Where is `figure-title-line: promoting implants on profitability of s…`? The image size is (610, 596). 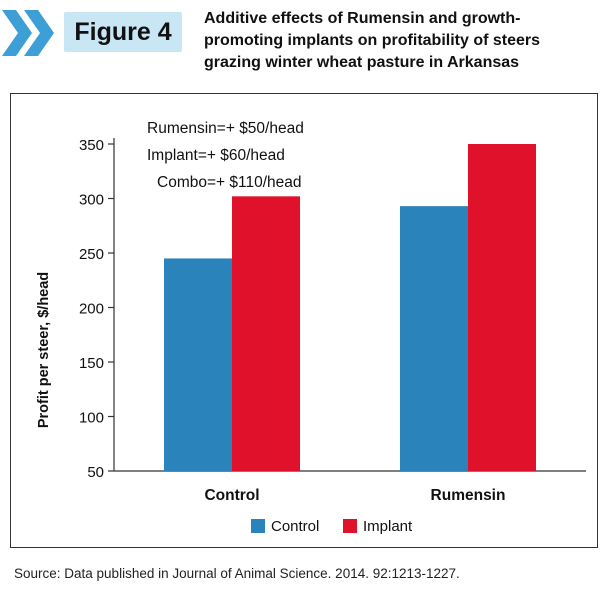 figure-title-line: promoting implants on profitability of s… is located at coordinates (372, 40).